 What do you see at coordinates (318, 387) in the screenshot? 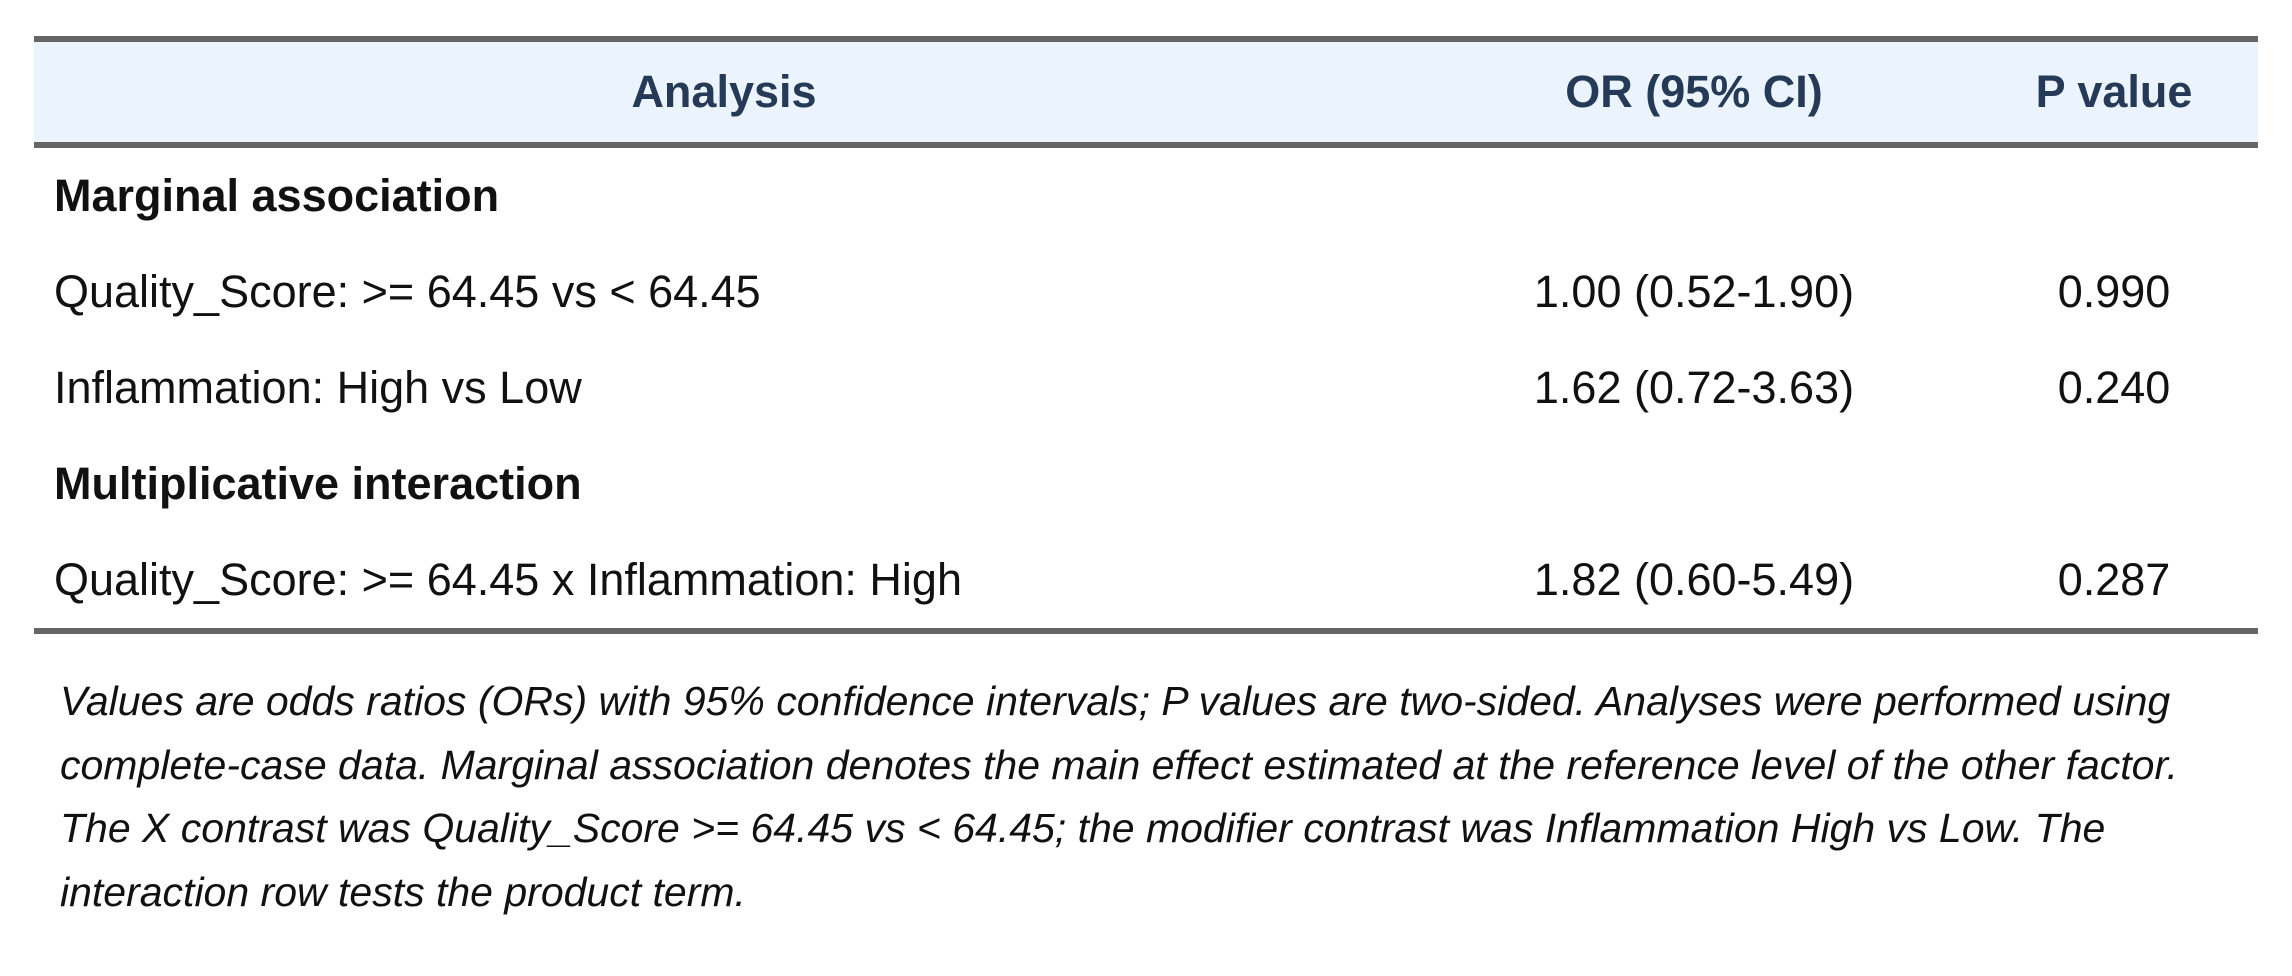
I see `table-cell: Inflammation: High vs Low` at bounding box center [318, 387].